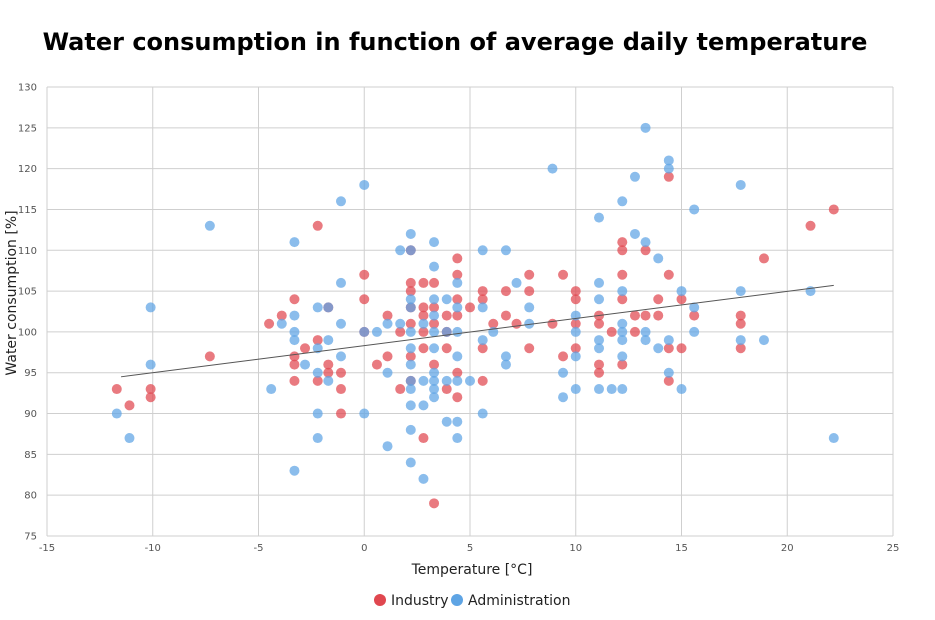 This screenshot has height=620, width=935. I want to click on trendline, so click(477, 331).